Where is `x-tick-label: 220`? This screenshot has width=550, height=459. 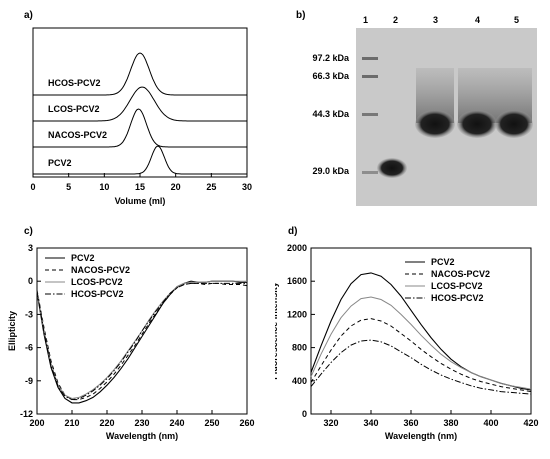
x-tick-label: 220 is located at coordinates (106, 423).